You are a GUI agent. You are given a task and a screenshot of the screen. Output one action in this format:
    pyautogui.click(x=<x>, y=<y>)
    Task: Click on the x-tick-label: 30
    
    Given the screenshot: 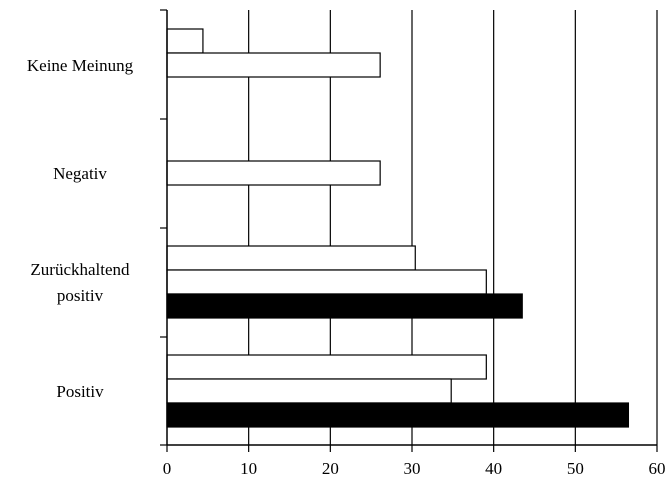 What is the action you would take?
    pyautogui.click(x=412, y=468)
    